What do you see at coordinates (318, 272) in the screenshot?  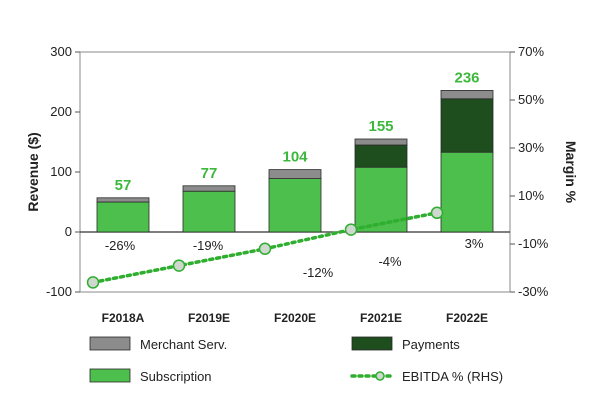 I see `ebitda-label: -12%` at bounding box center [318, 272].